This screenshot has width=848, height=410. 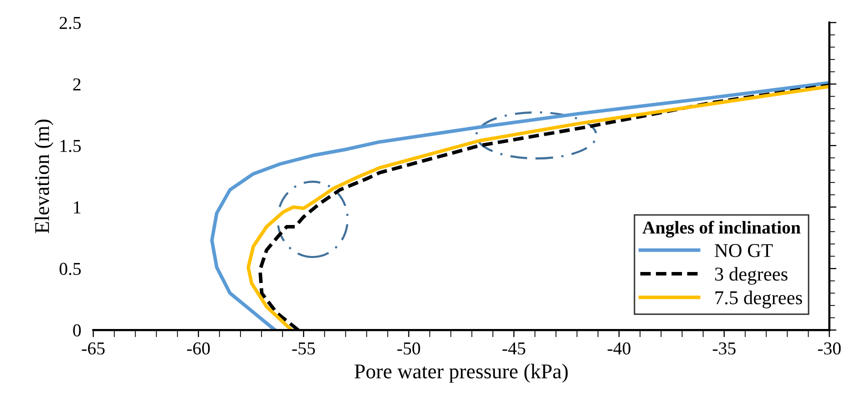 I want to click on y-tick-label: 1, so click(x=77, y=207).